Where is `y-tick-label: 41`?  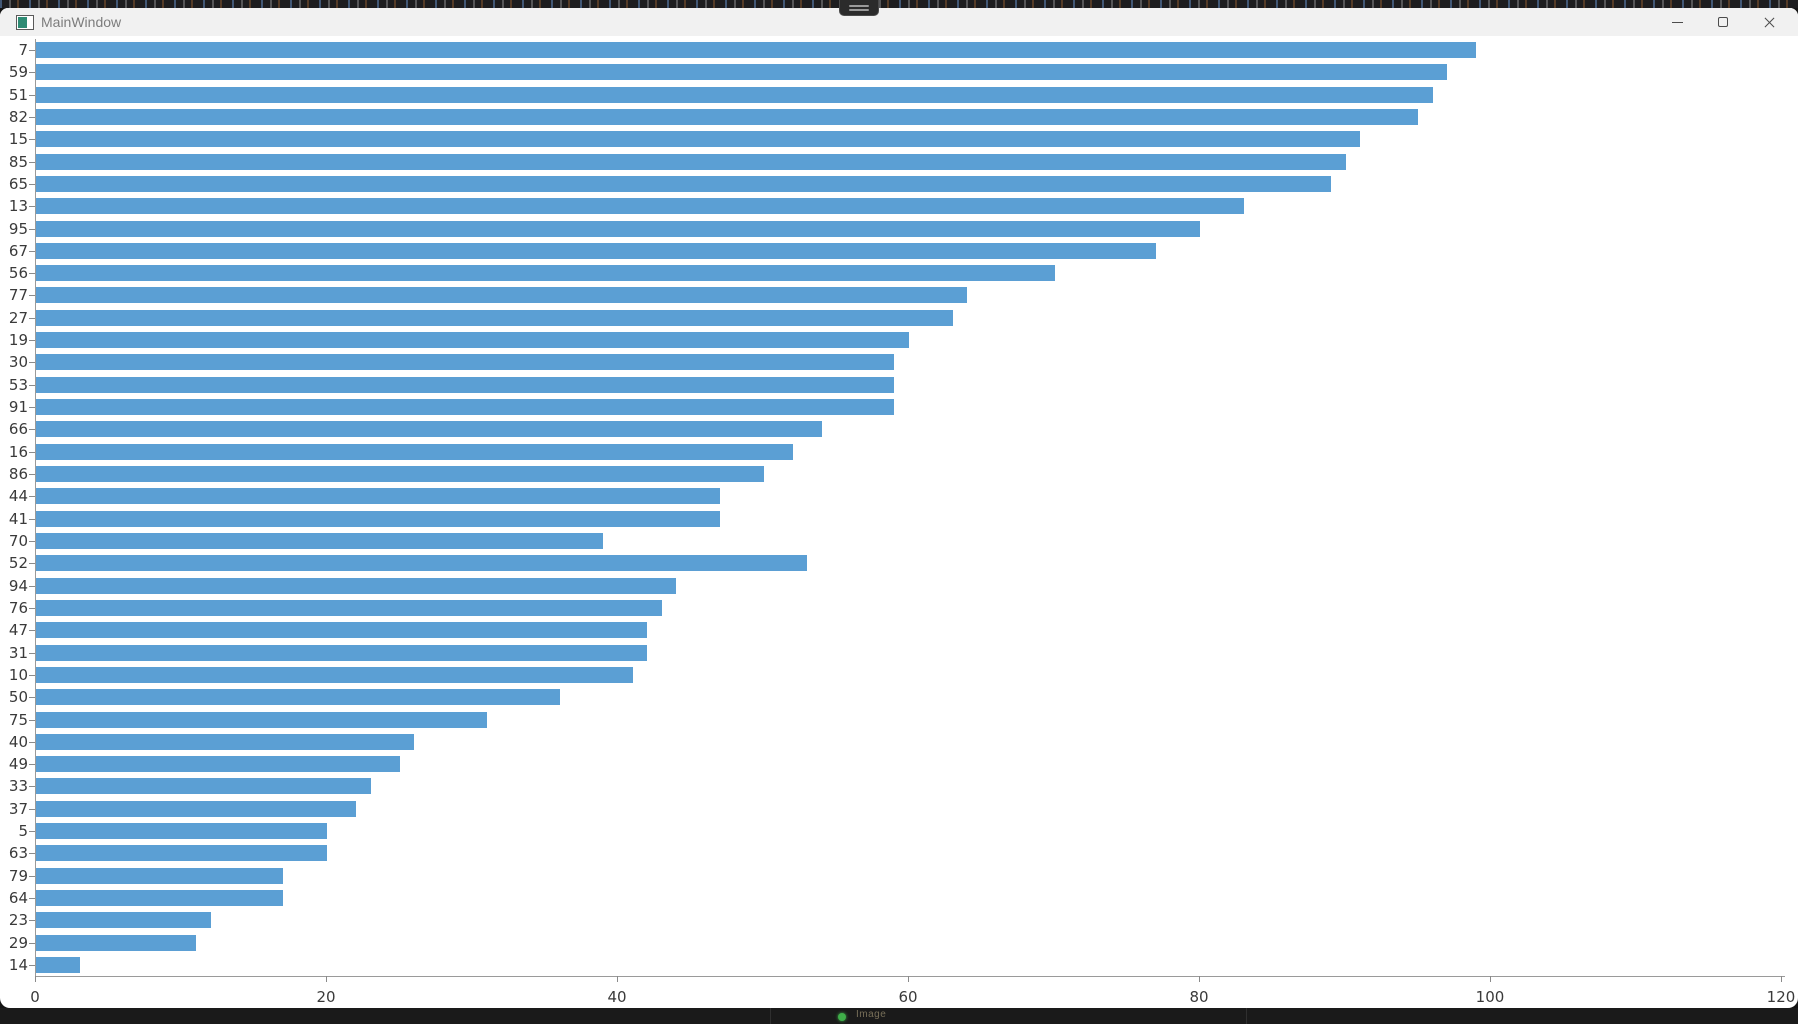
y-tick-label: 41 is located at coordinates (18, 519).